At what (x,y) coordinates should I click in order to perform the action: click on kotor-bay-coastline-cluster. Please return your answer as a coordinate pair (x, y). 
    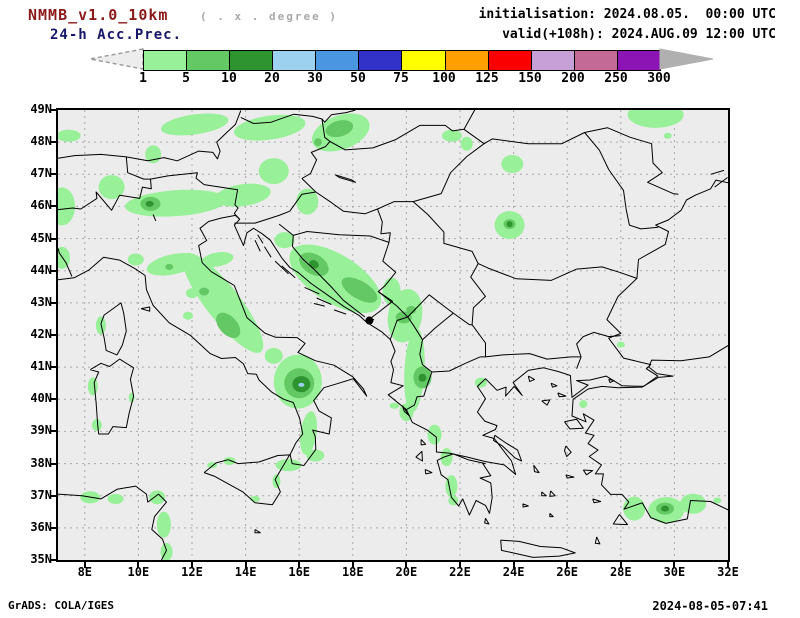
    Looking at the image, I should click on (369, 320).